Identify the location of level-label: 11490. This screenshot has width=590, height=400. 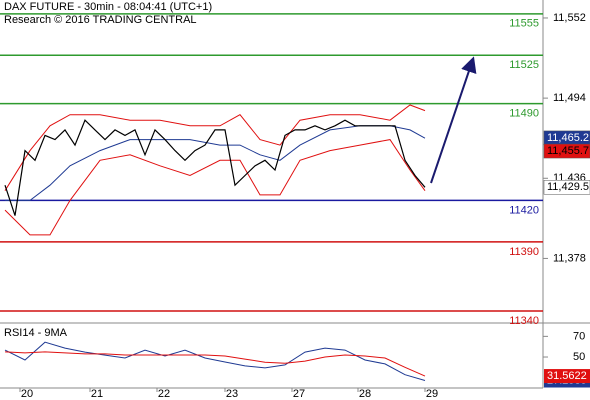
(524, 114).